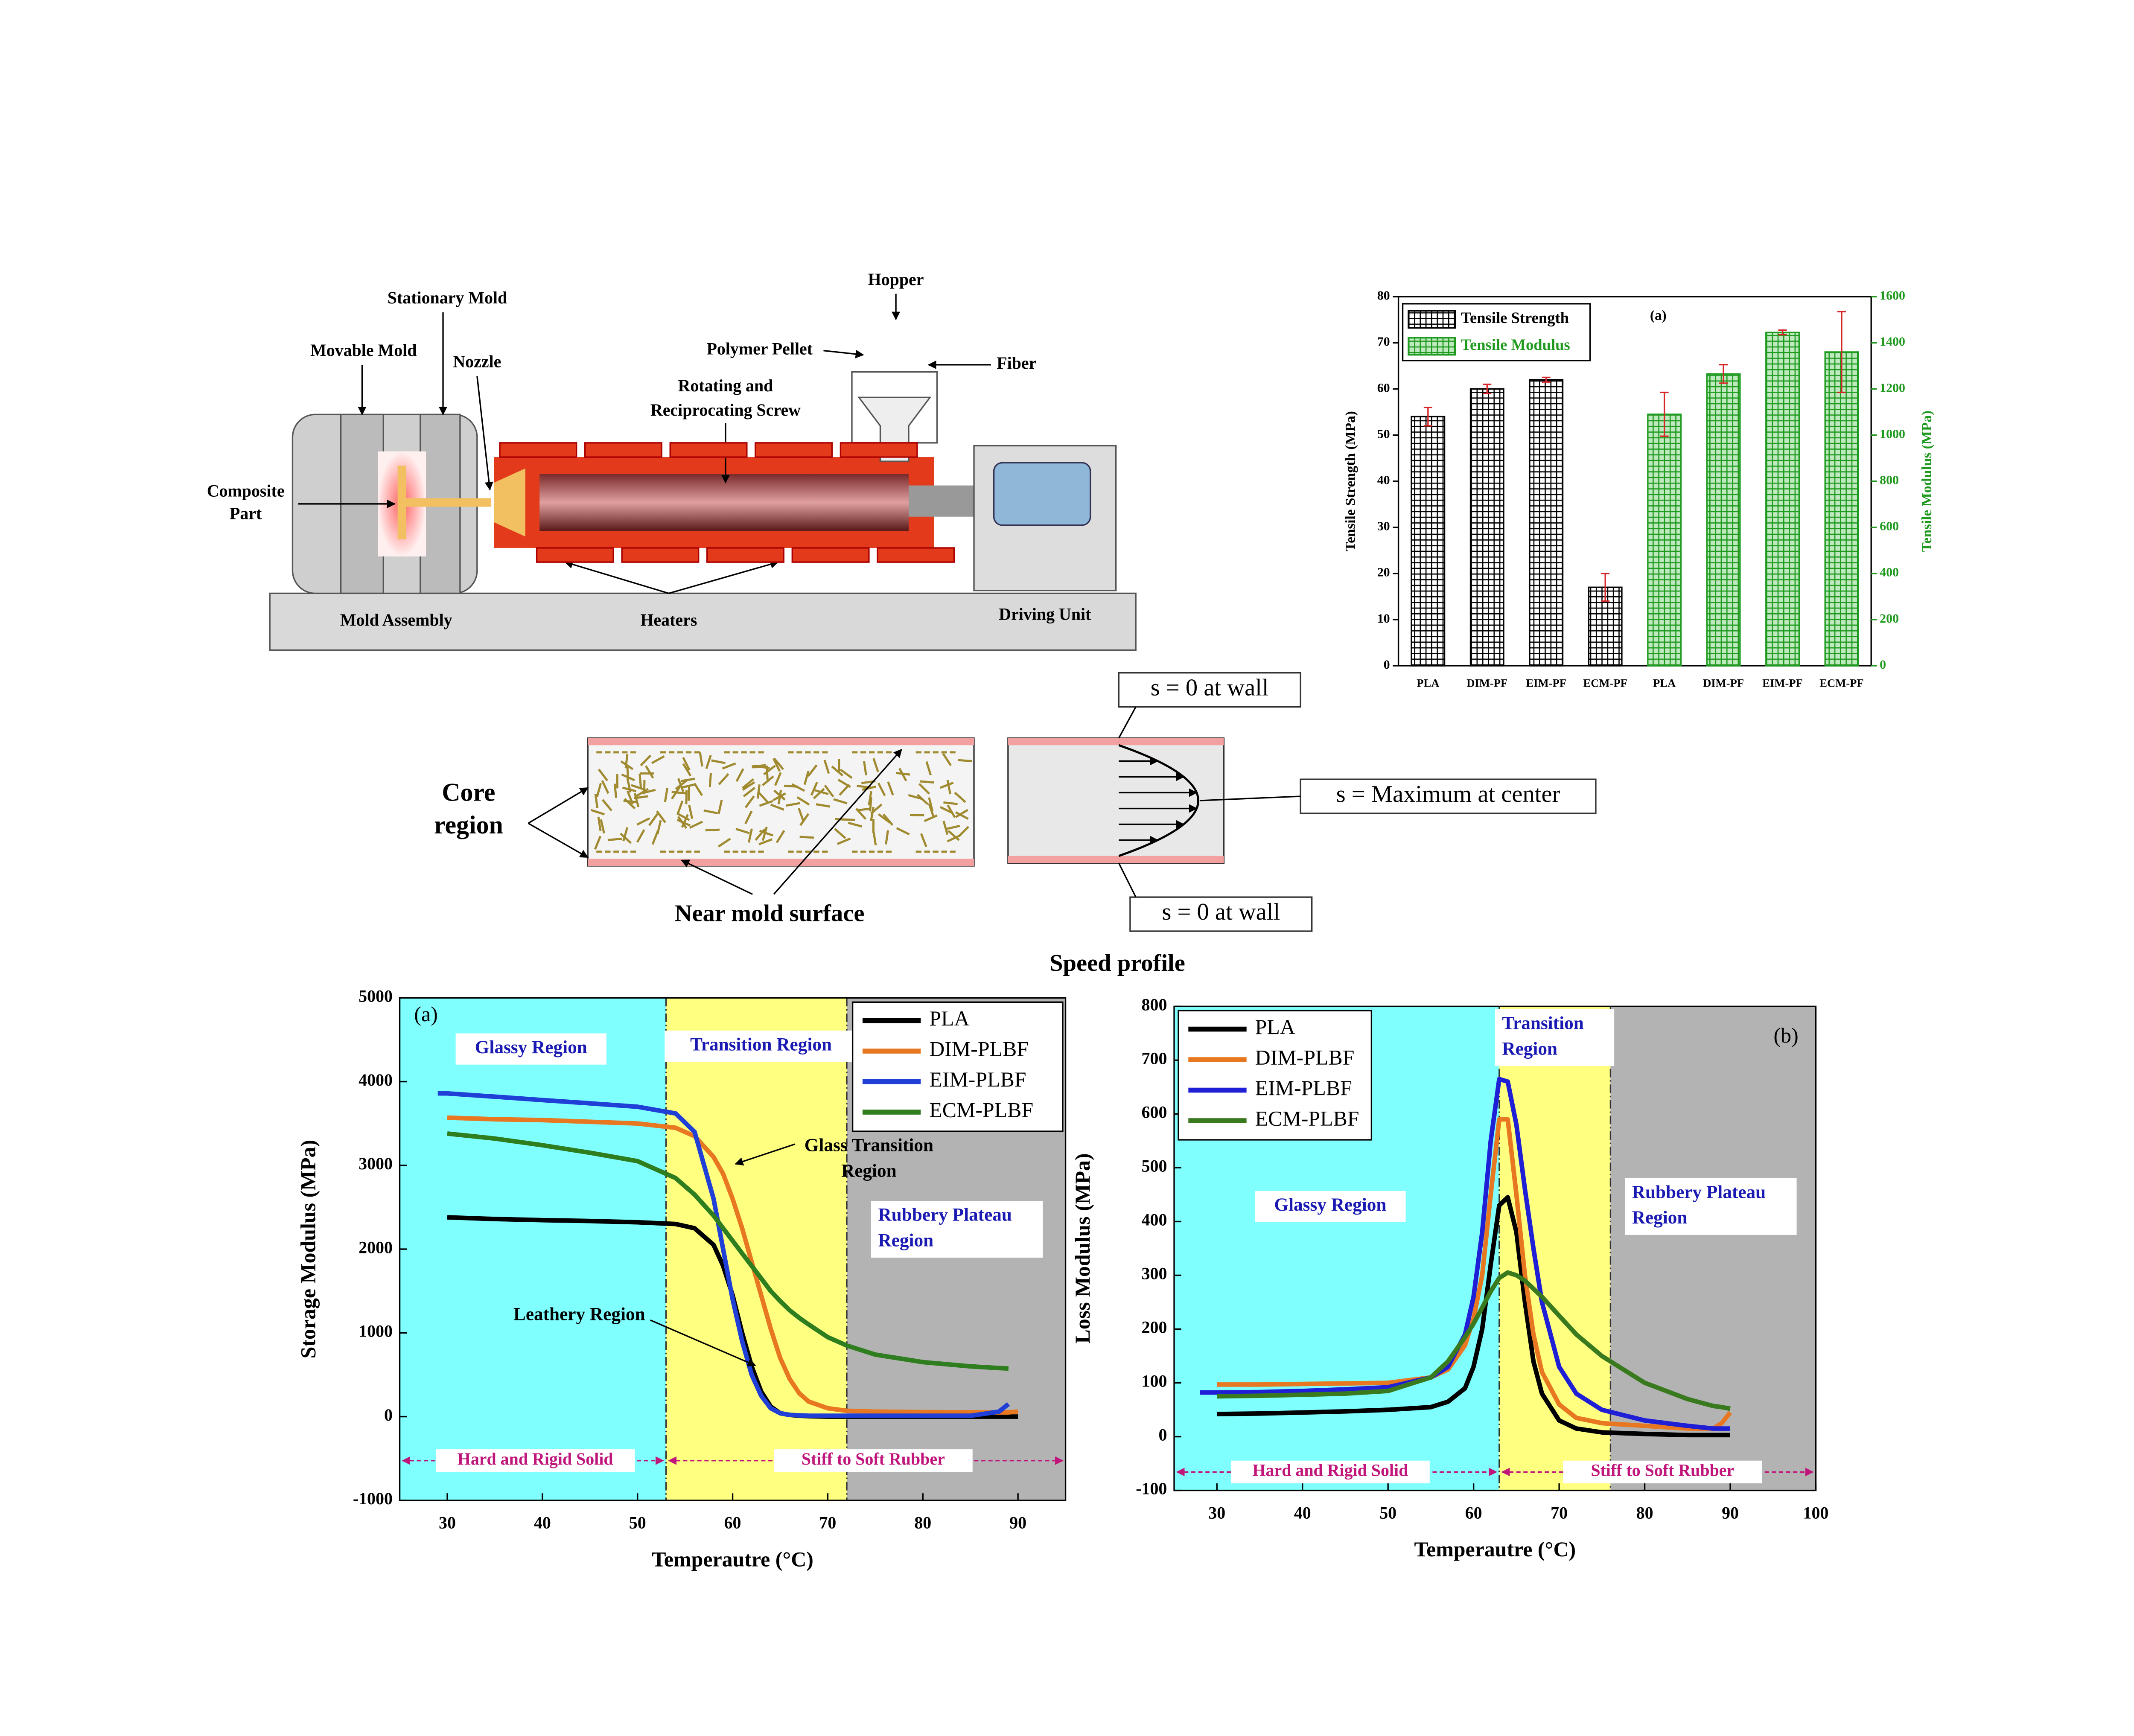  I want to click on x-tick-label: ECM-PF, so click(1841, 682).